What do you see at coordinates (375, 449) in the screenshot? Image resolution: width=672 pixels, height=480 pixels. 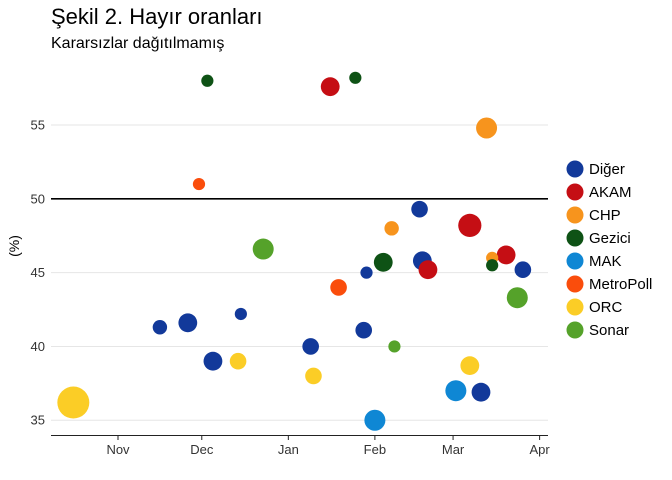 I see `x-tick-label: Feb` at bounding box center [375, 449].